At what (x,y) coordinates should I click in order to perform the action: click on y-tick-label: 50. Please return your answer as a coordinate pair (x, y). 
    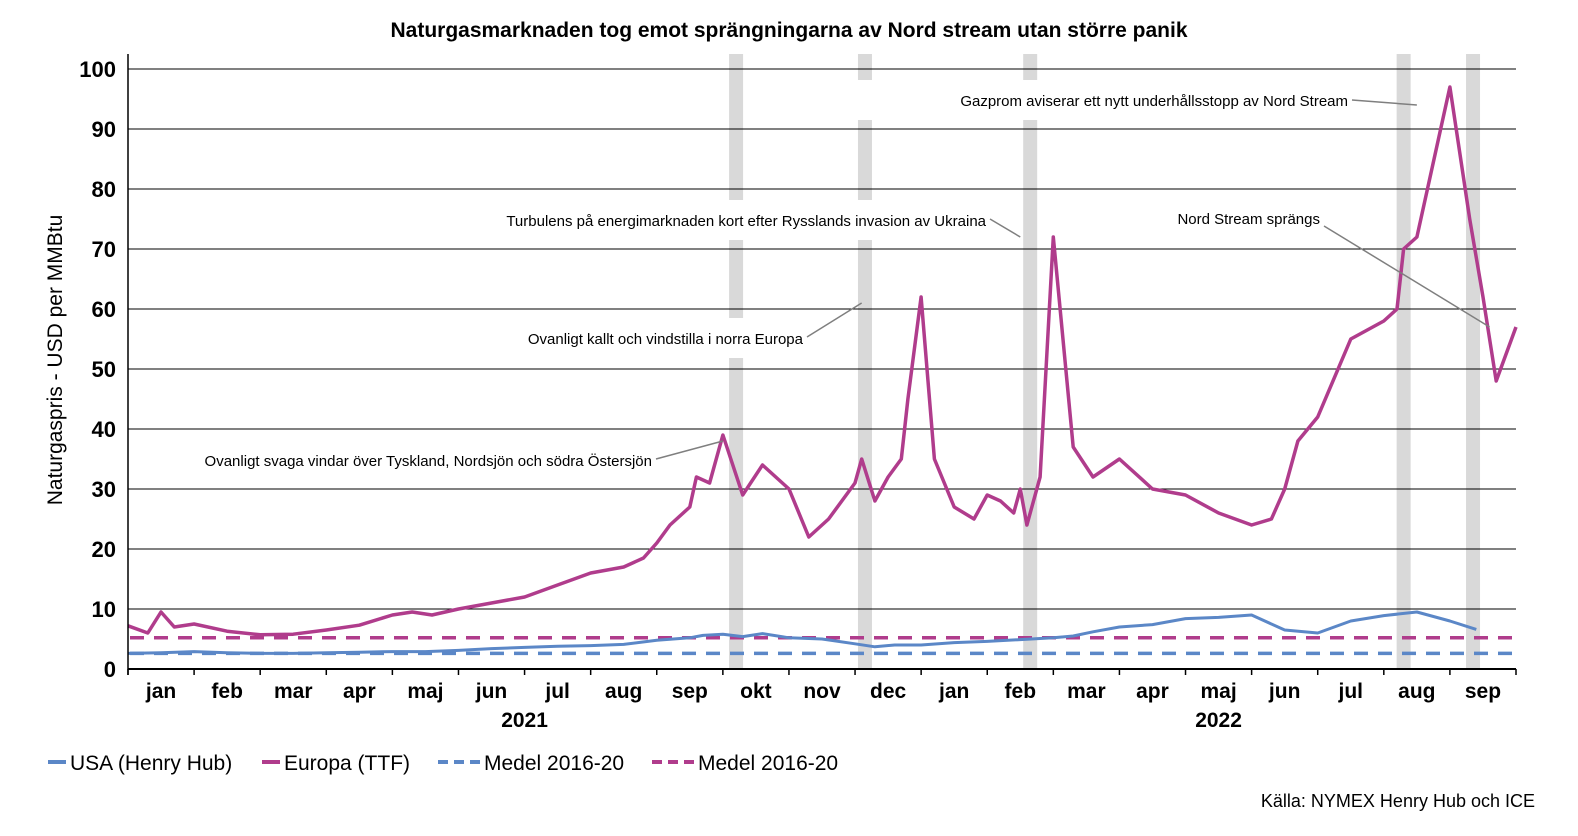
    Looking at the image, I should click on (104, 369).